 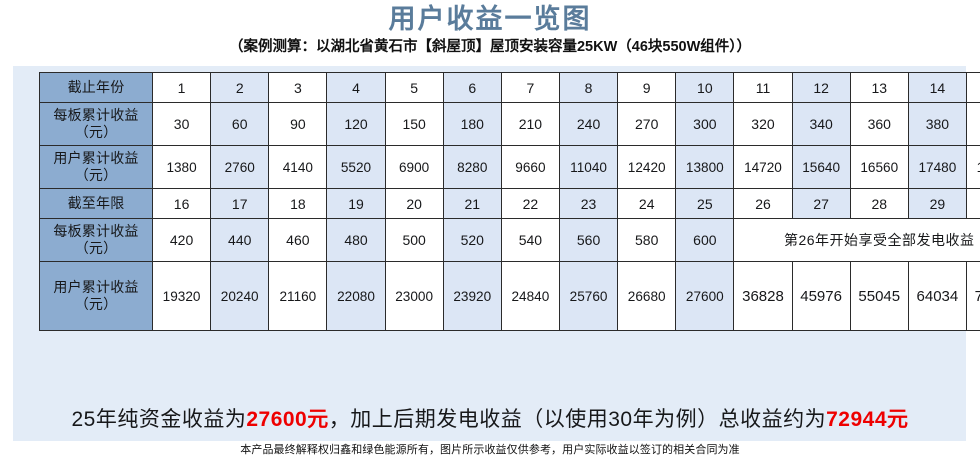 What do you see at coordinates (879, 87) in the screenshot?
I see `table-cell: 13` at bounding box center [879, 87].